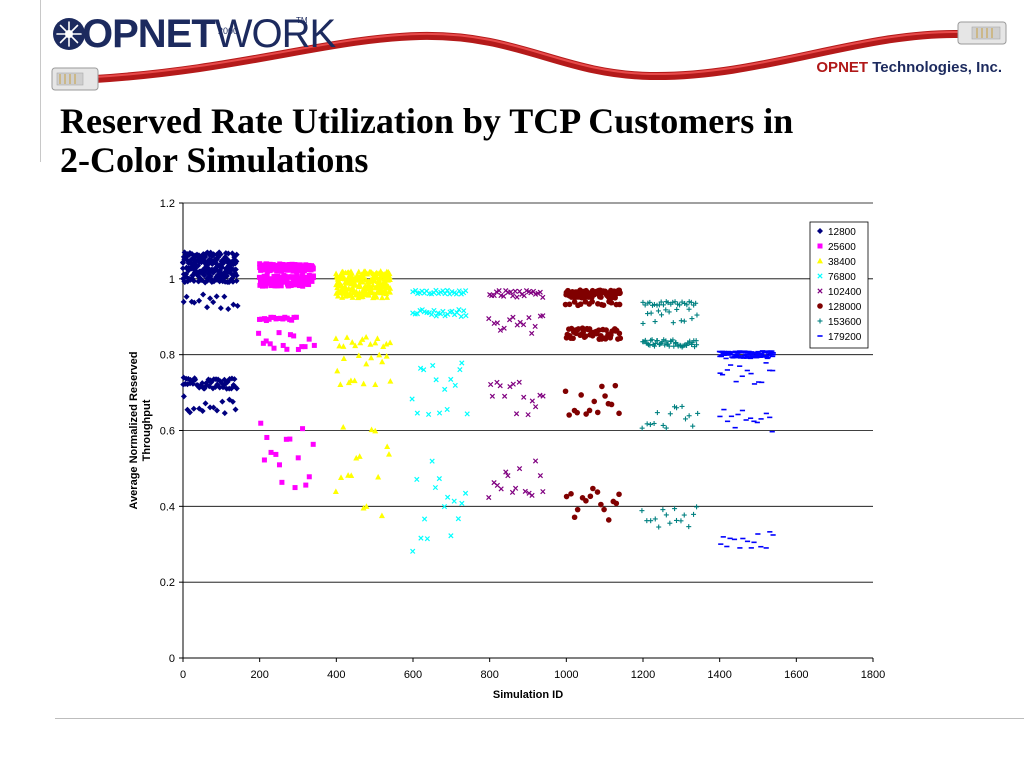  I want to click on x-tick-label: 0, so click(183, 675).